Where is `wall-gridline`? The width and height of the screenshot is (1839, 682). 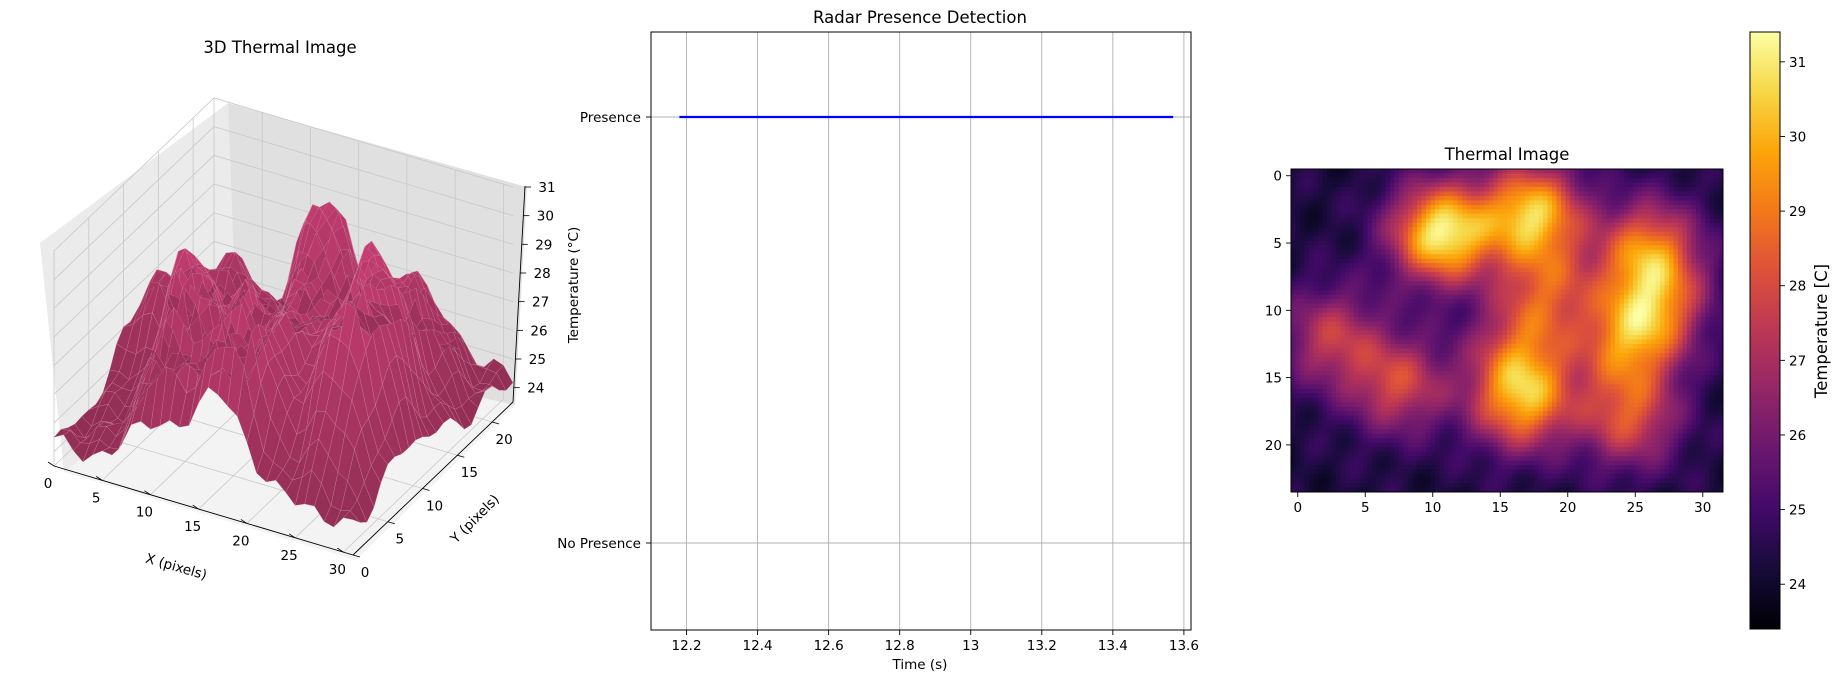 wall-gridline is located at coordinates (283, 260).